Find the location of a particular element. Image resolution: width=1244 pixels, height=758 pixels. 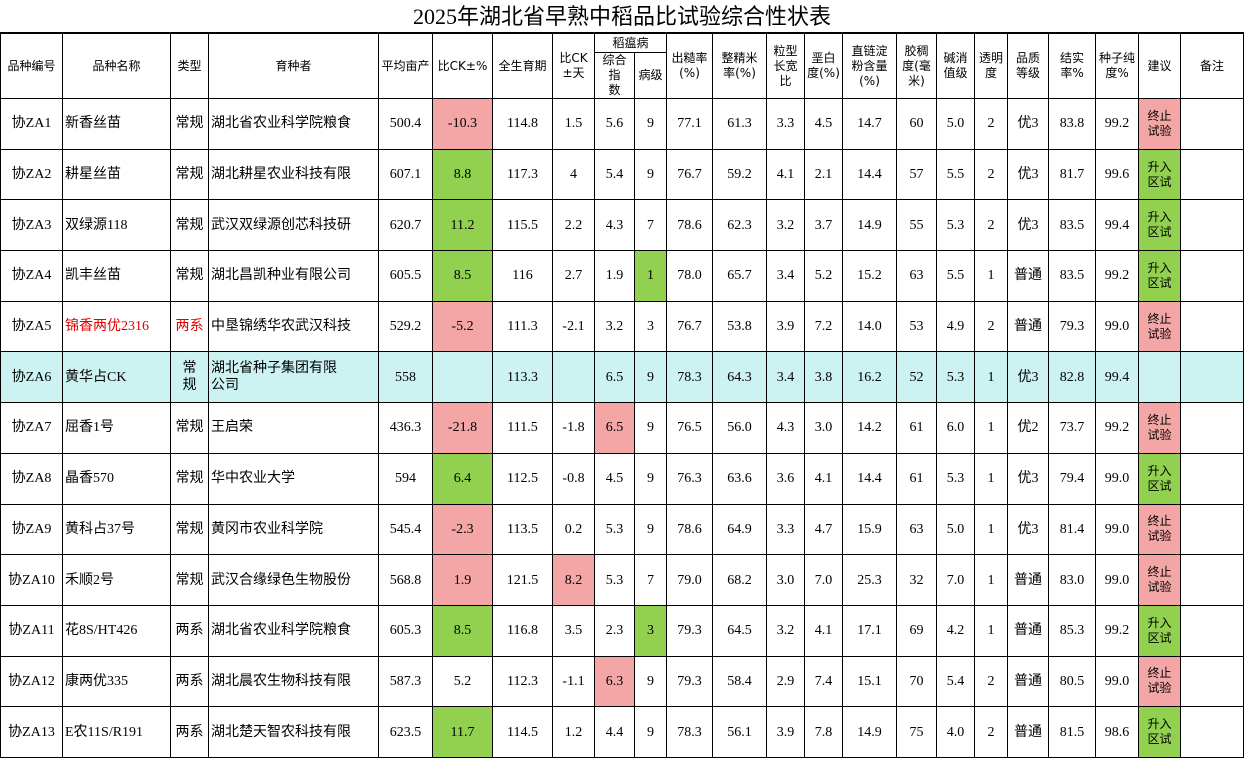

column-header: 育种者 is located at coordinates (293, 66).